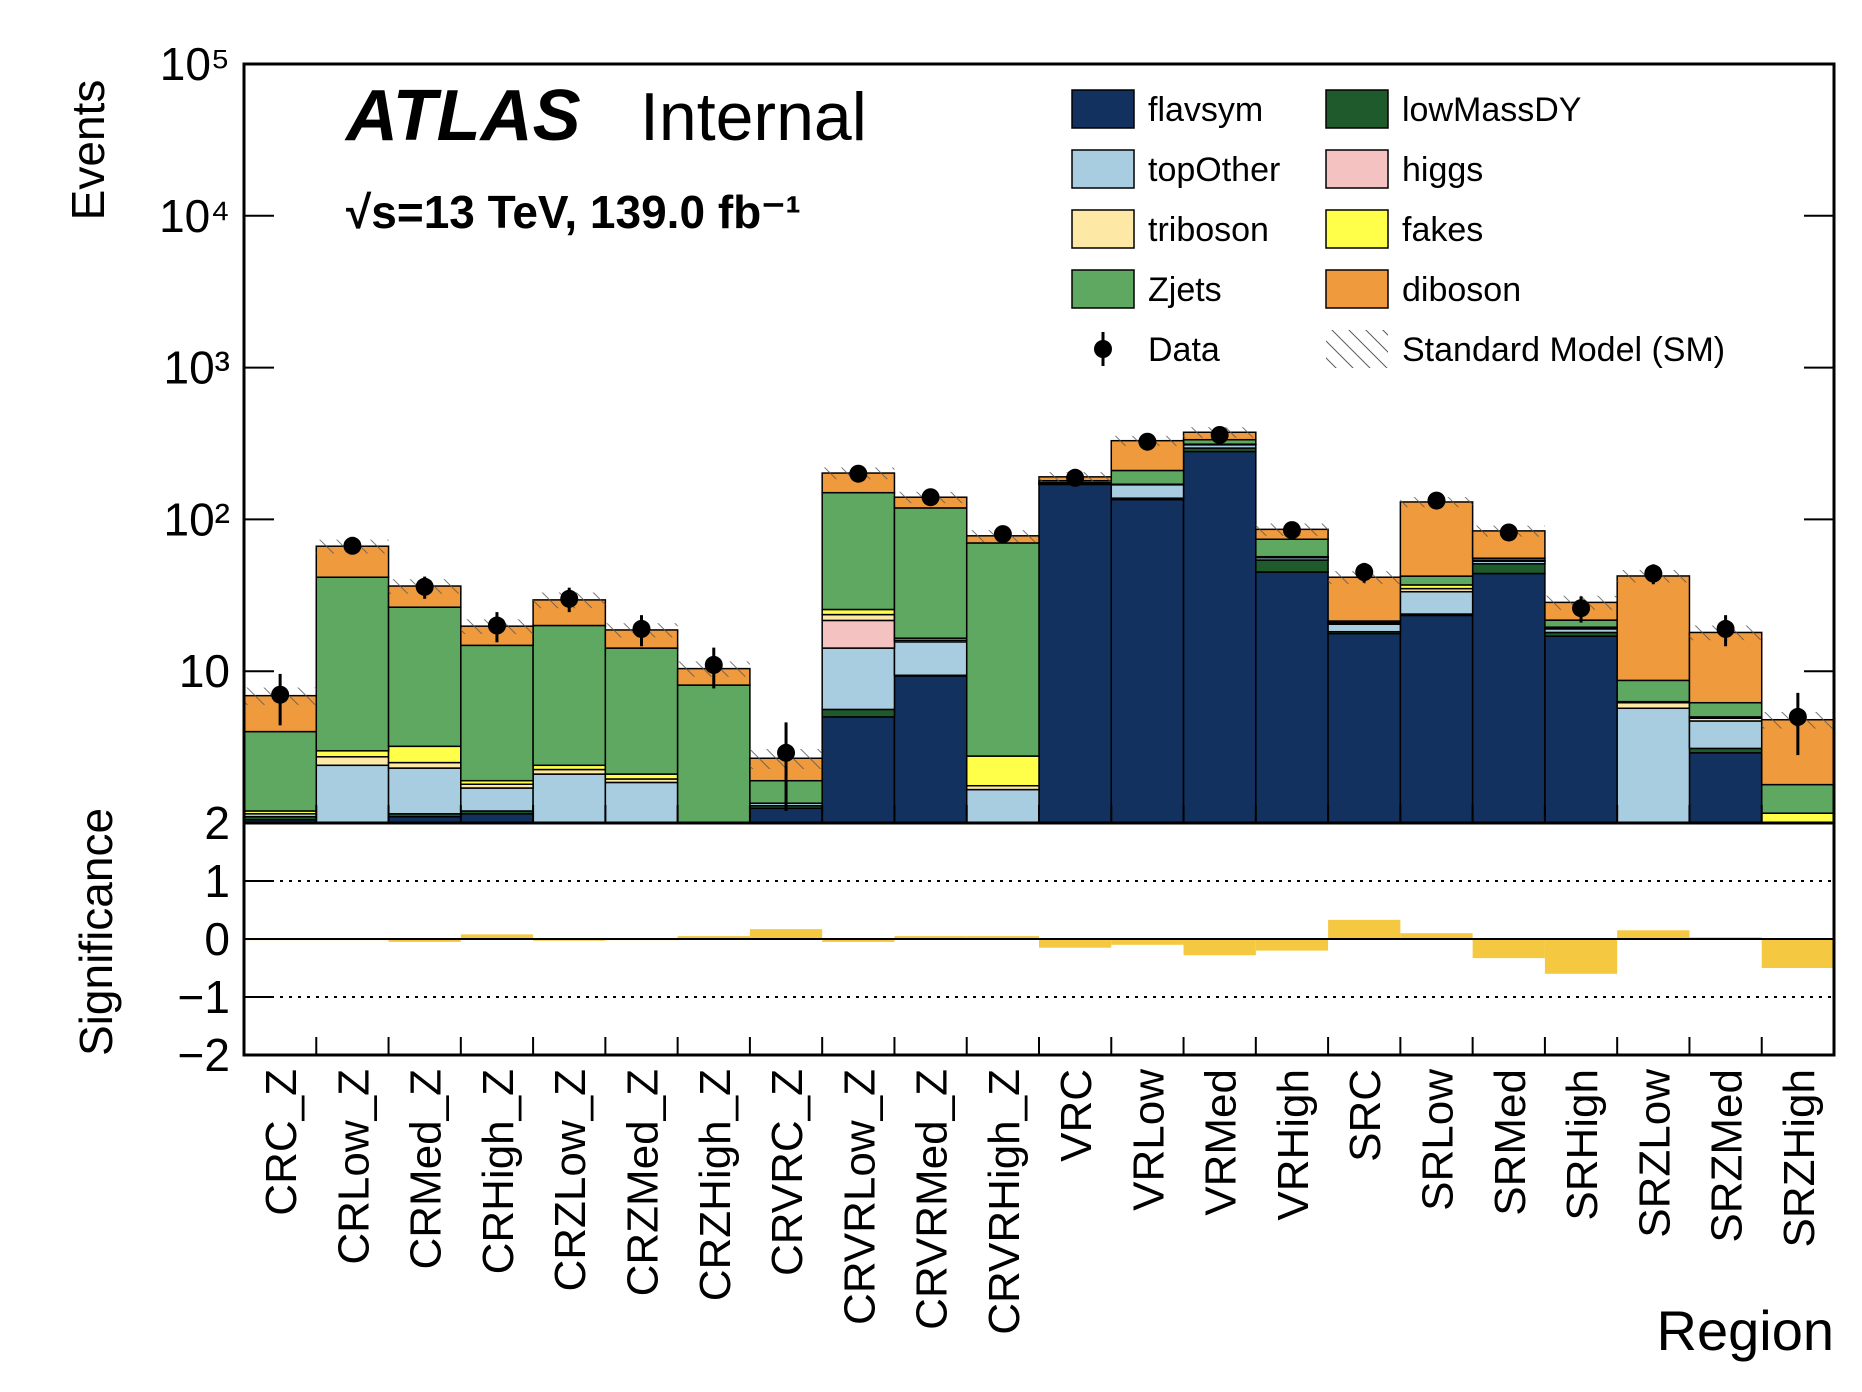  What do you see at coordinates (88, 150) in the screenshot?
I see `y-axis-title: Events` at bounding box center [88, 150].